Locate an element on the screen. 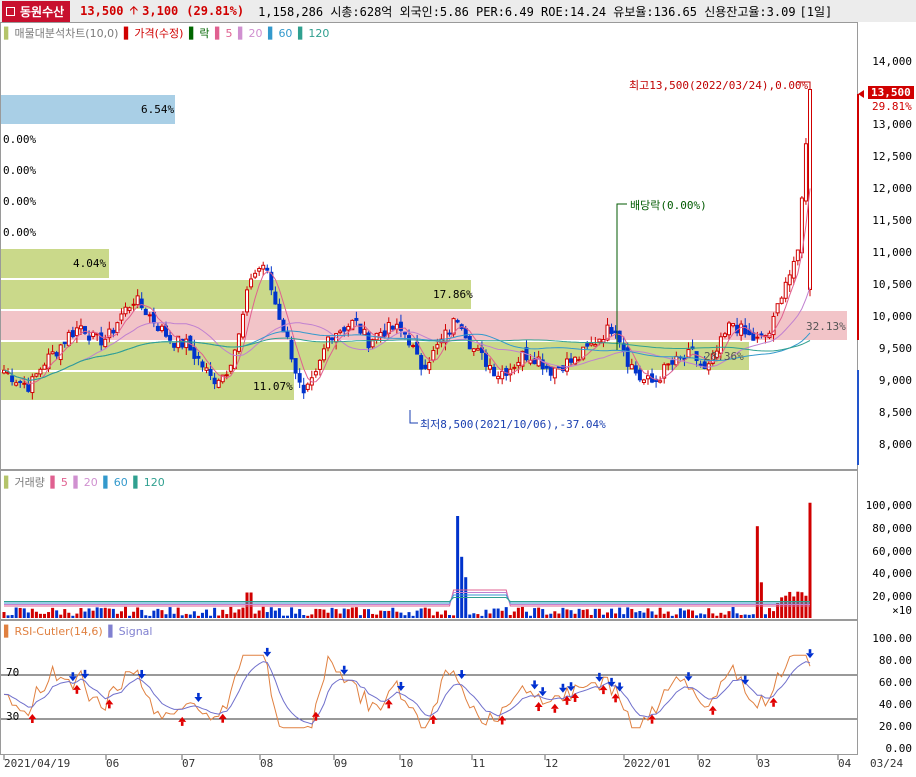 Image resolution: width=916 pixels, height=777 pixels. price-change: 3,100 is located at coordinates (160, 11).